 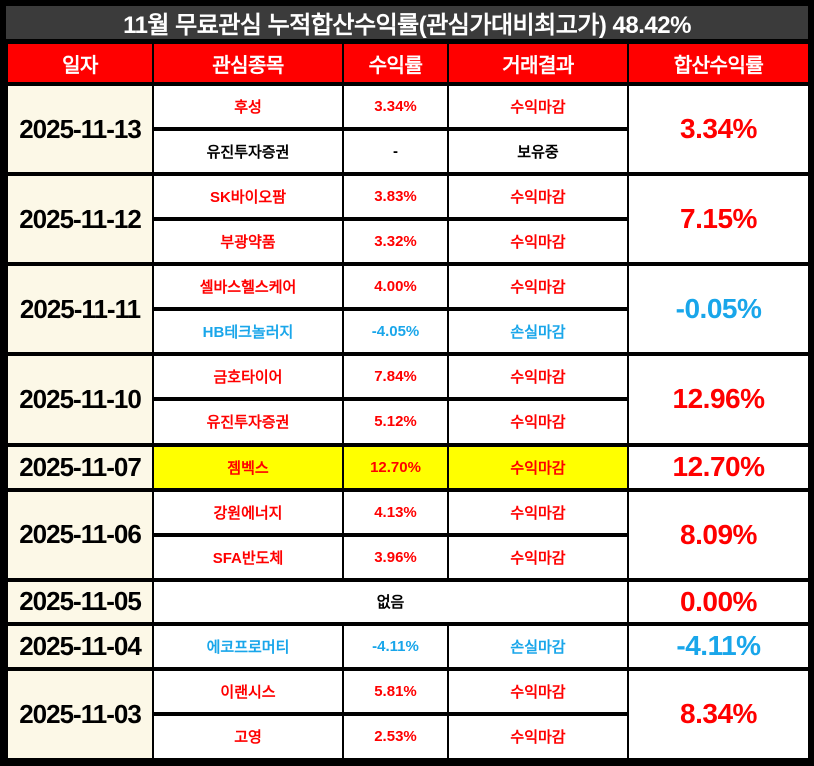 What do you see at coordinates (80, 601) in the screenshot?
I see `date-cell: 2025-11-05` at bounding box center [80, 601].